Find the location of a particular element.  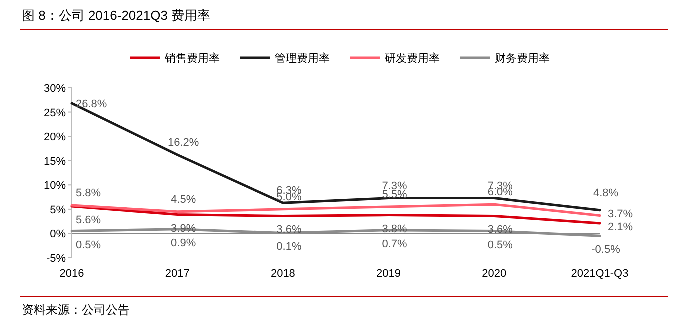

y-tick-label: 25% is located at coordinates (55, 113).